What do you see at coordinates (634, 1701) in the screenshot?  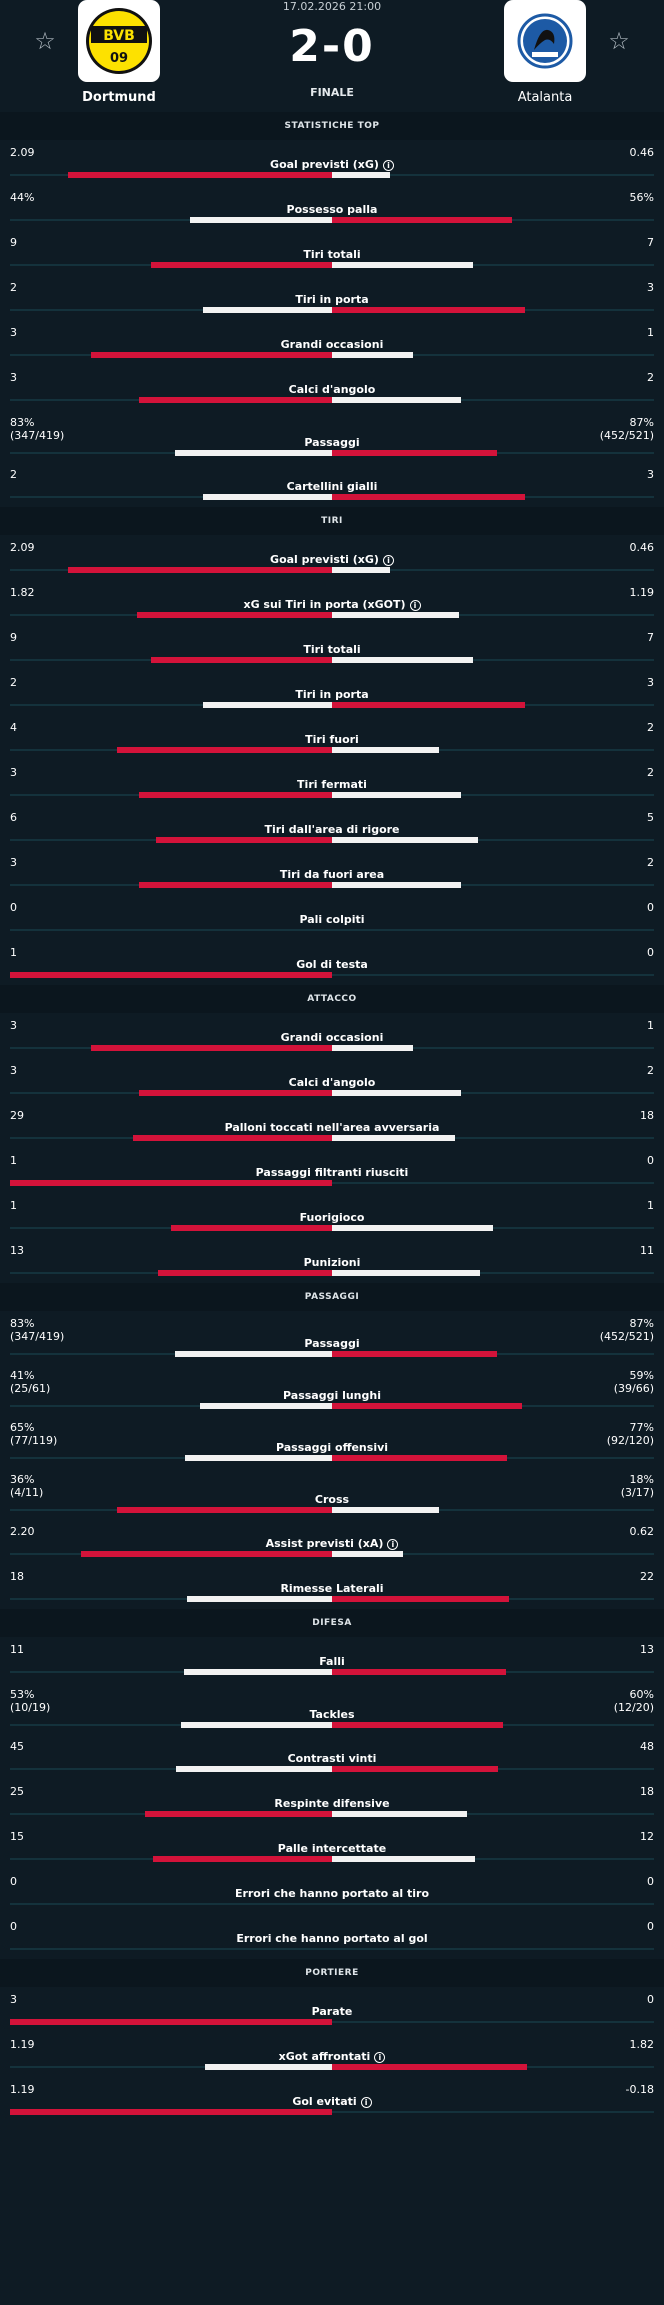 I see `away-value: 60% (12/20)` at bounding box center [634, 1701].